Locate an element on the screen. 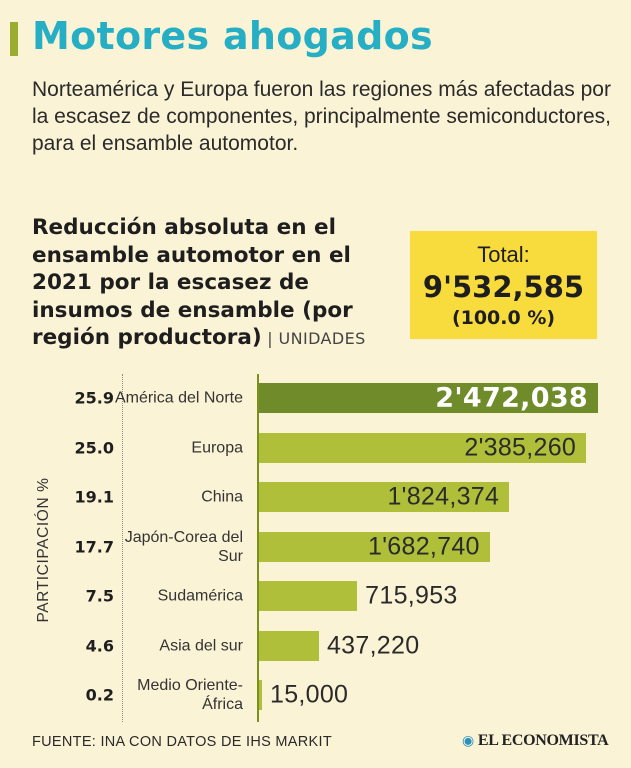  bar-value-label: 437,220 is located at coordinates (373, 645).